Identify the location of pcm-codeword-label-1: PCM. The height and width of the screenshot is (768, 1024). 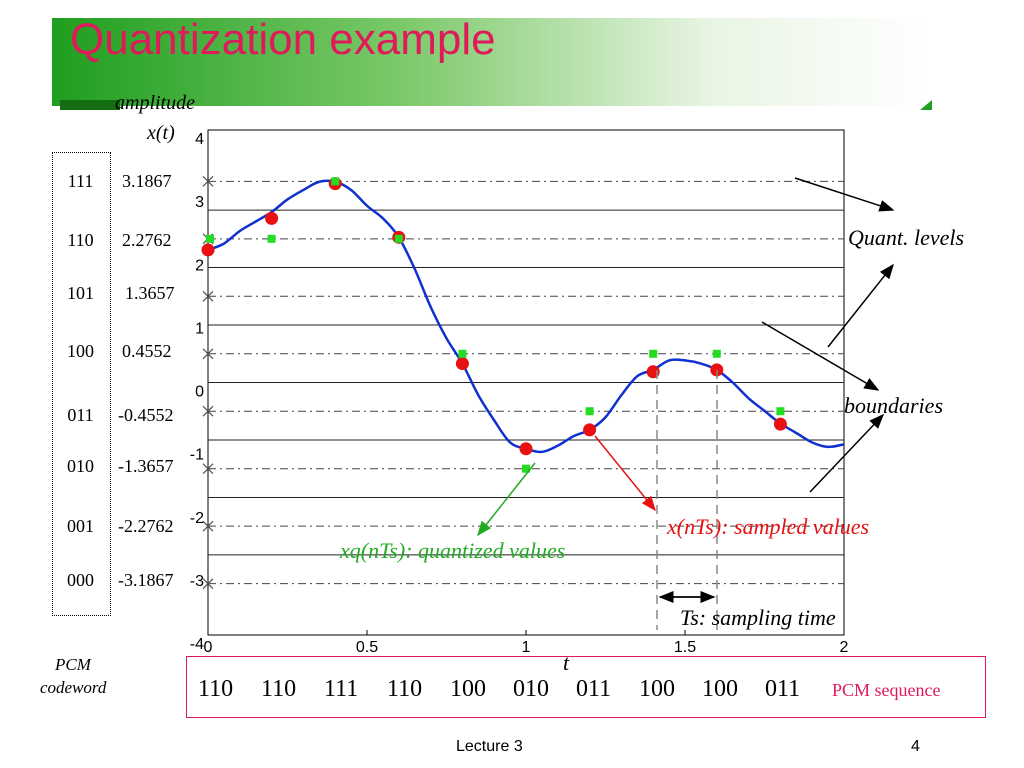
(73, 664).